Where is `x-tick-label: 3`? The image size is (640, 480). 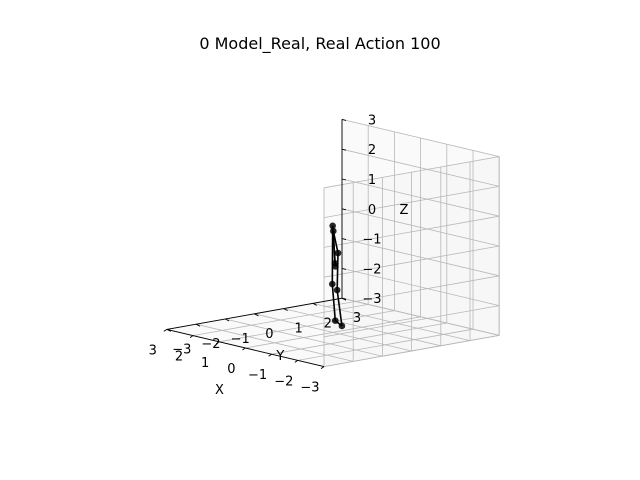 x-tick-label: 3 is located at coordinates (153, 350).